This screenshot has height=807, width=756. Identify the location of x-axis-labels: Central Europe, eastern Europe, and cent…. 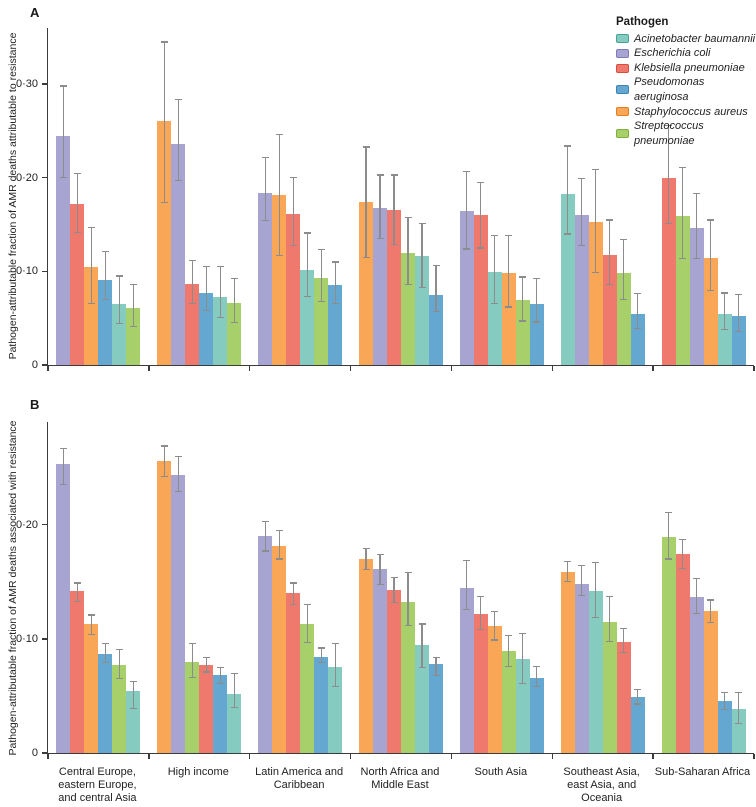
(400, 785).